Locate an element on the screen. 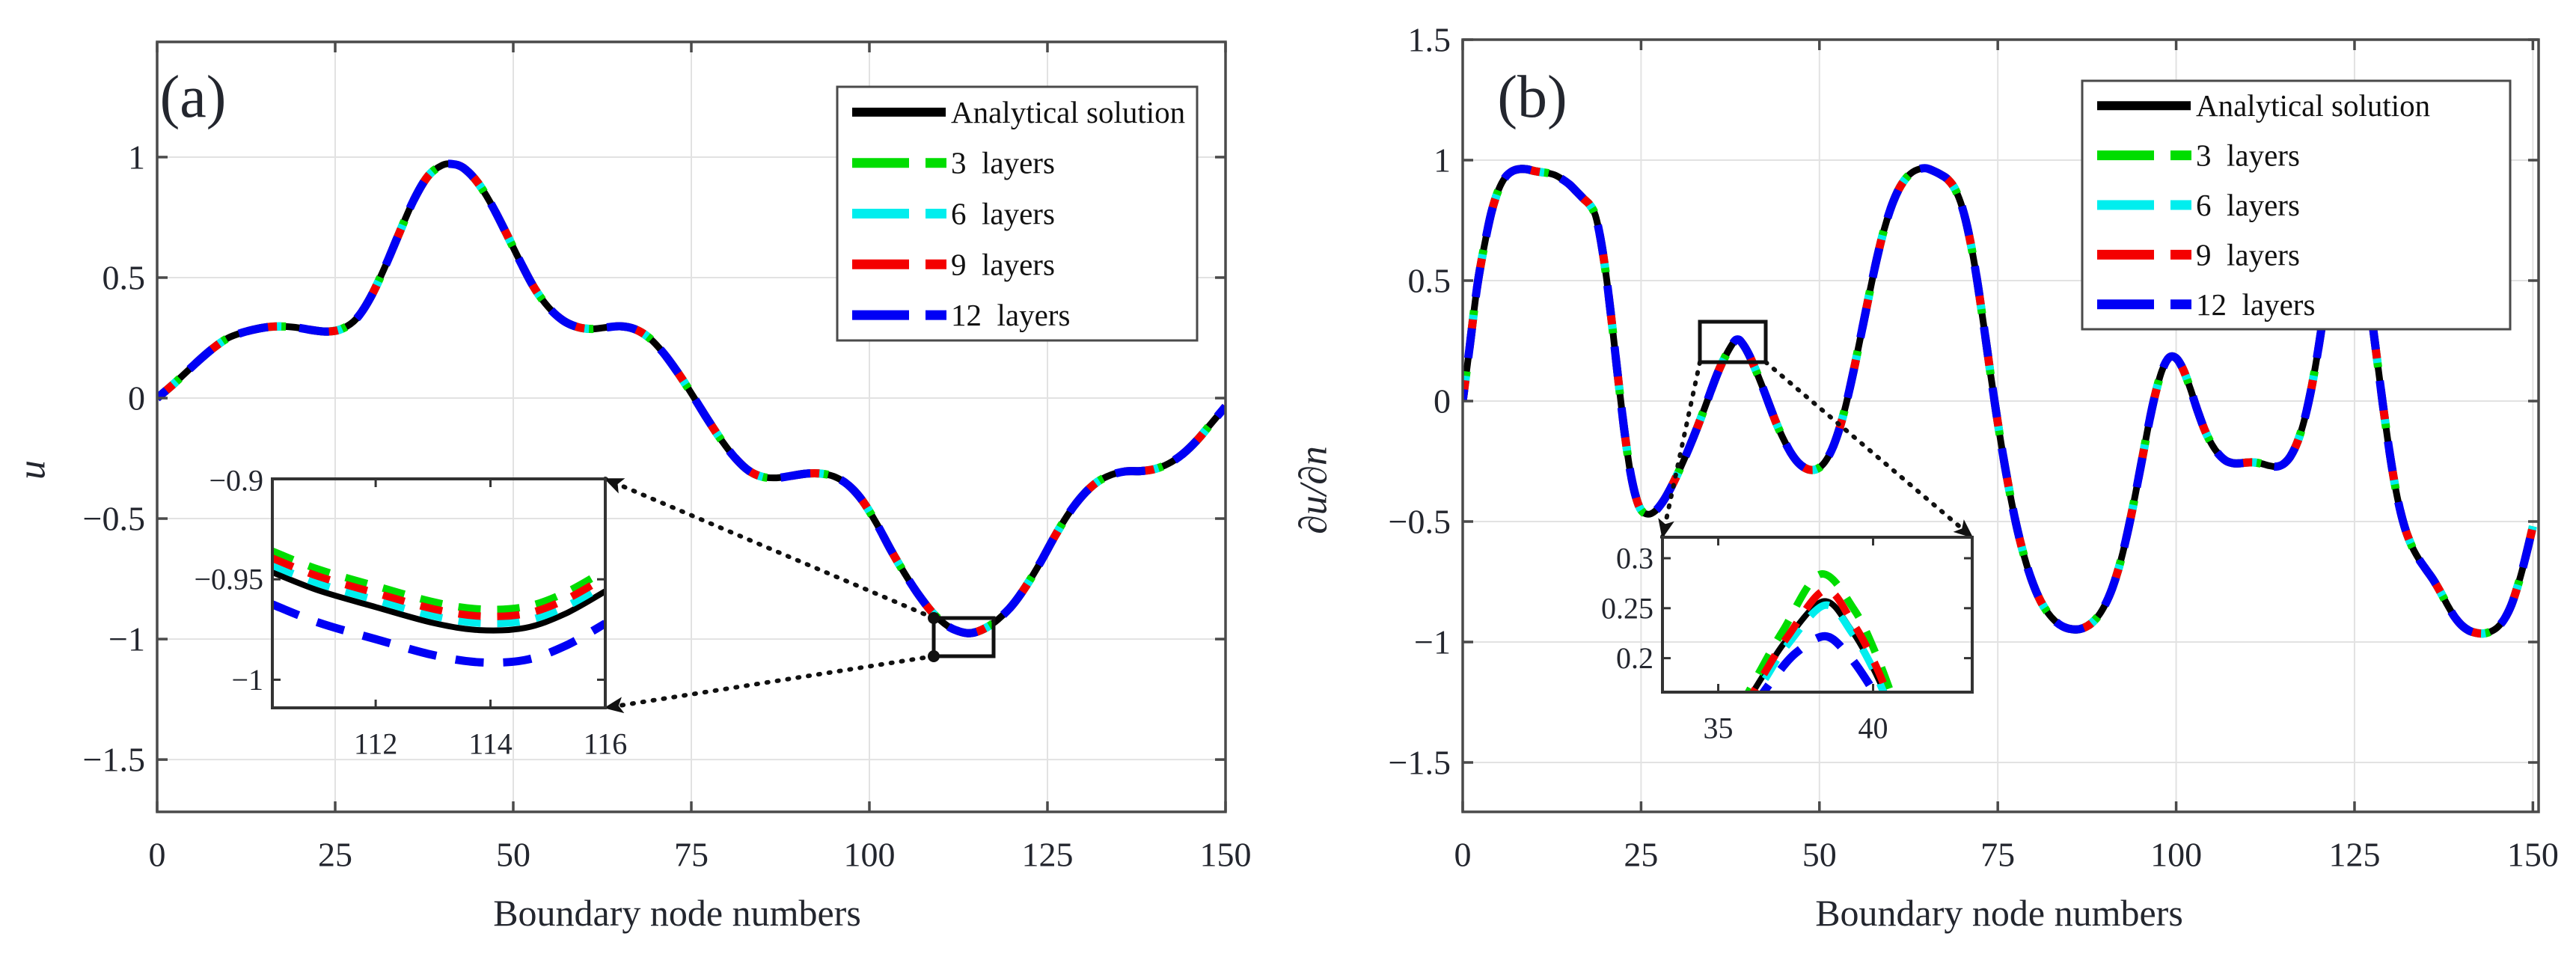  panel-label: (b) is located at coordinates (1532, 97).